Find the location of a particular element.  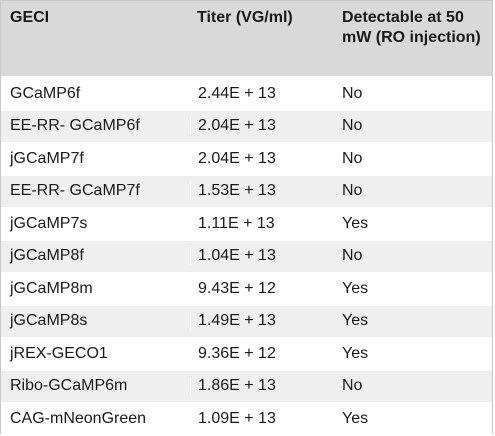

table-row: EE-RR- GCaMP6f 2.04E + 13 No is located at coordinates (246, 125).